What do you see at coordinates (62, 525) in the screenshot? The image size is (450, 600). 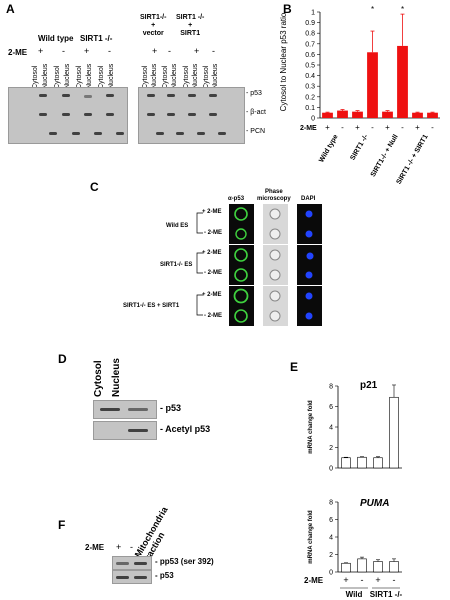 I see `panel-f-letter: F` at bounding box center [62, 525].